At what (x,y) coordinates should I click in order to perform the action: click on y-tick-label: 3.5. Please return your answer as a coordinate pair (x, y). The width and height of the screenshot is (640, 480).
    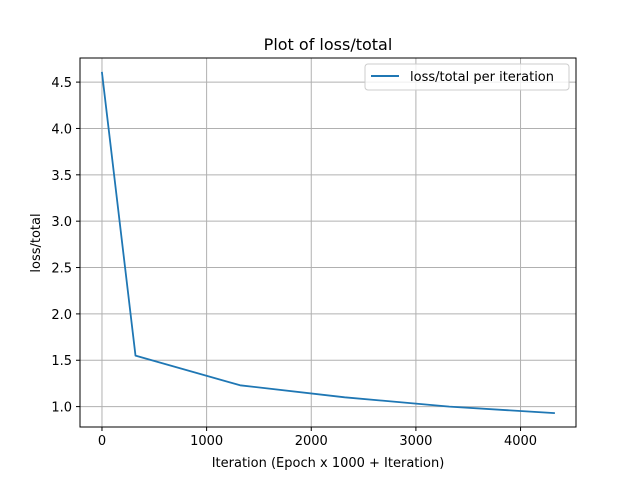
    Looking at the image, I should click on (61, 176).